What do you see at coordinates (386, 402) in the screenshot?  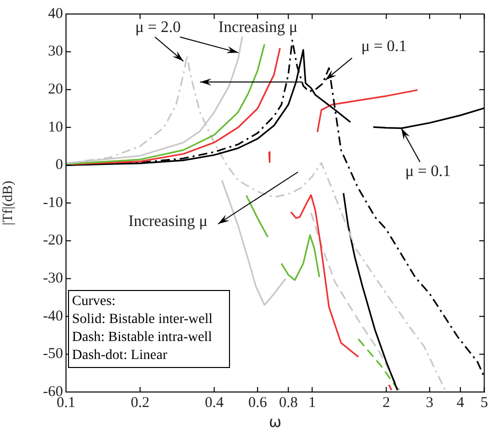 I see `x-tick-label: 2` at bounding box center [386, 402].